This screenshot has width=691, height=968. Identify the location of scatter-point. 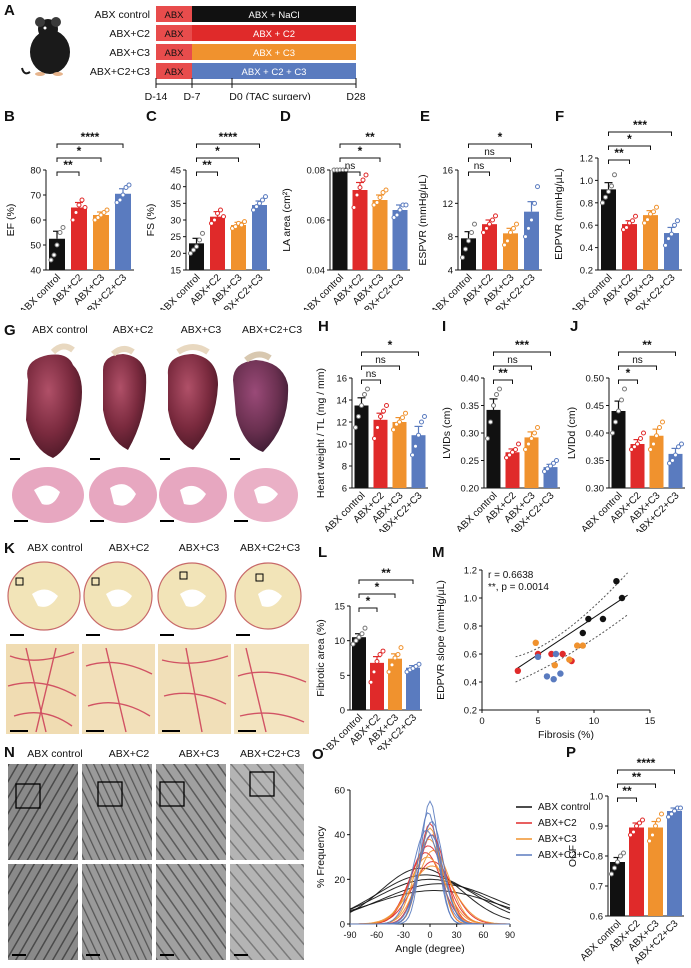
(603, 619).